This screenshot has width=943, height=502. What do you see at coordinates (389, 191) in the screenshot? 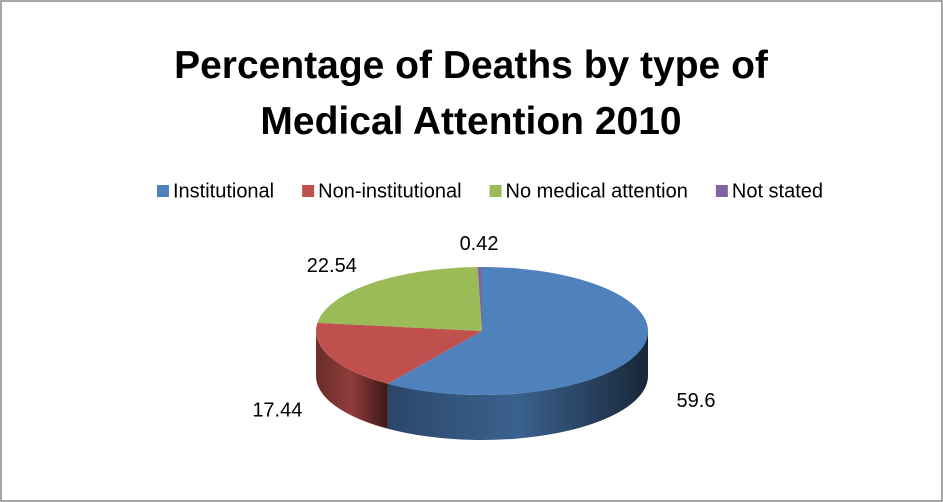
I see `legend-label: Non-institutional` at bounding box center [389, 191].